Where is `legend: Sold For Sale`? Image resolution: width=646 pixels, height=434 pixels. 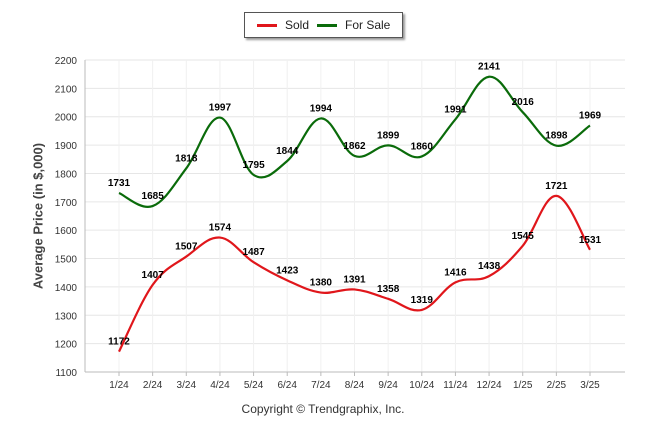
legend: Sold For Sale is located at coordinates (323, 25).